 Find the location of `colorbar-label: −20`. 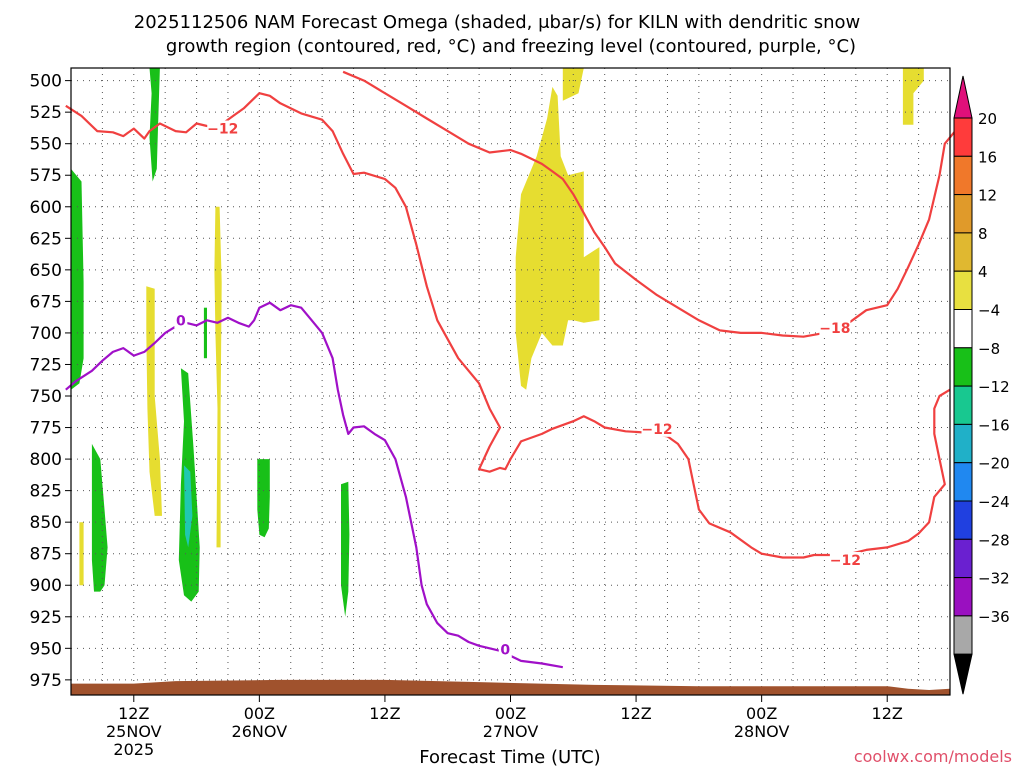

colorbar-label: −20 is located at coordinates (994, 464).